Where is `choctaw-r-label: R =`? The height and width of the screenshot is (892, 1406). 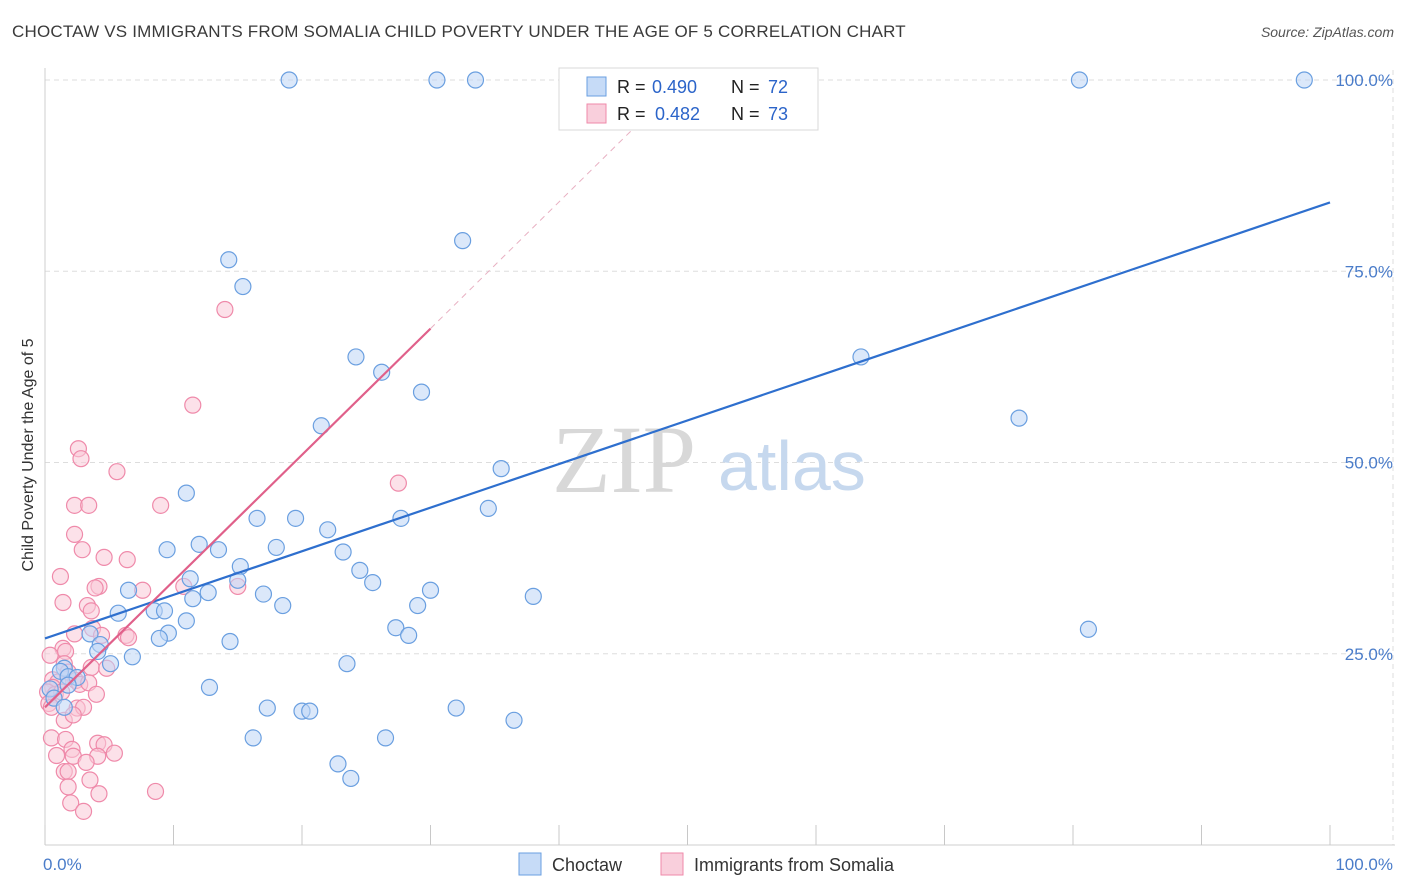
choctaw-r-label: R = is located at coordinates (631, 87).